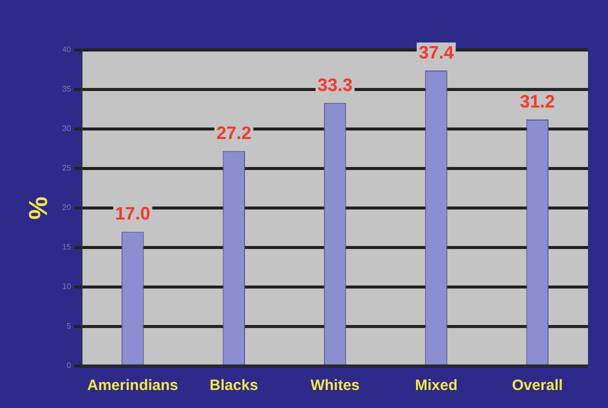  Describe the element at coordinates (436, 385) in the screenshot. I see `x-tick-label: Mixed` at that location.